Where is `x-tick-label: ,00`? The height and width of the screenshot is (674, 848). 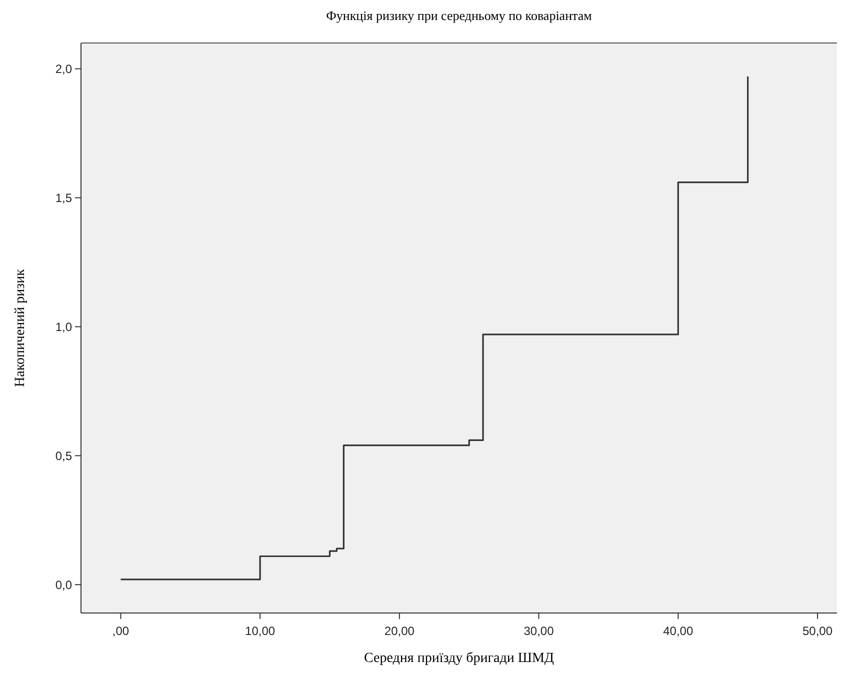 x-tick-label: ,00 is located at coordinates (121, 631).